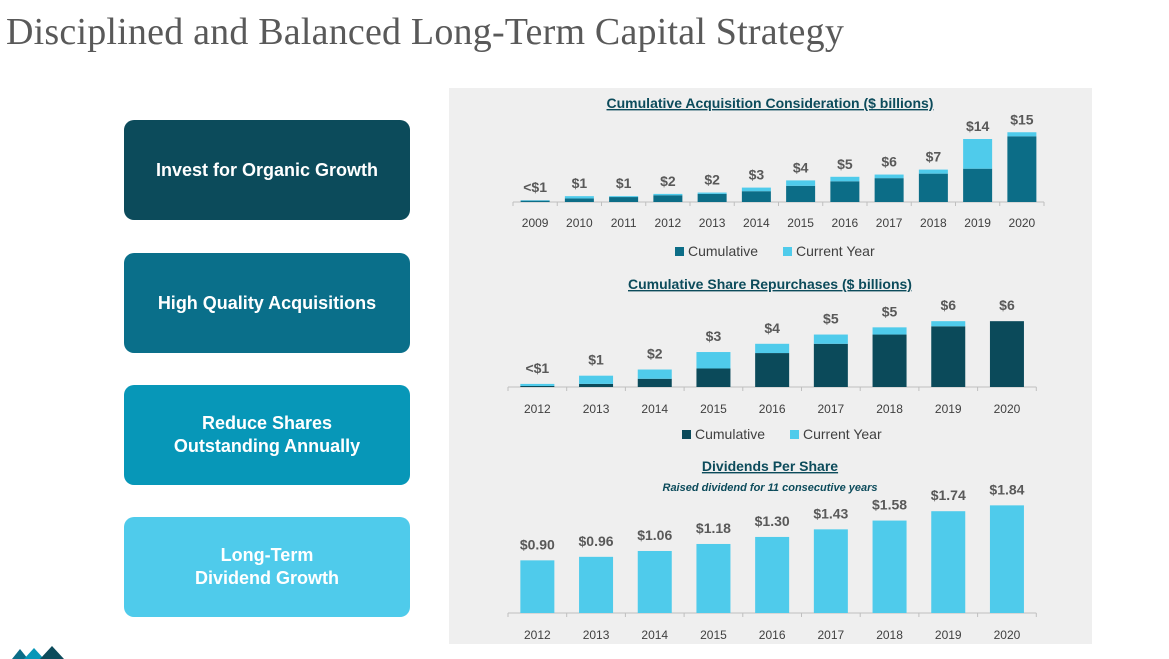 This screenshot has width=1169, height=659. I want to click on pillar-long-term-dividend-growth: Long-Term Dividend Growth, so click(267, 567).